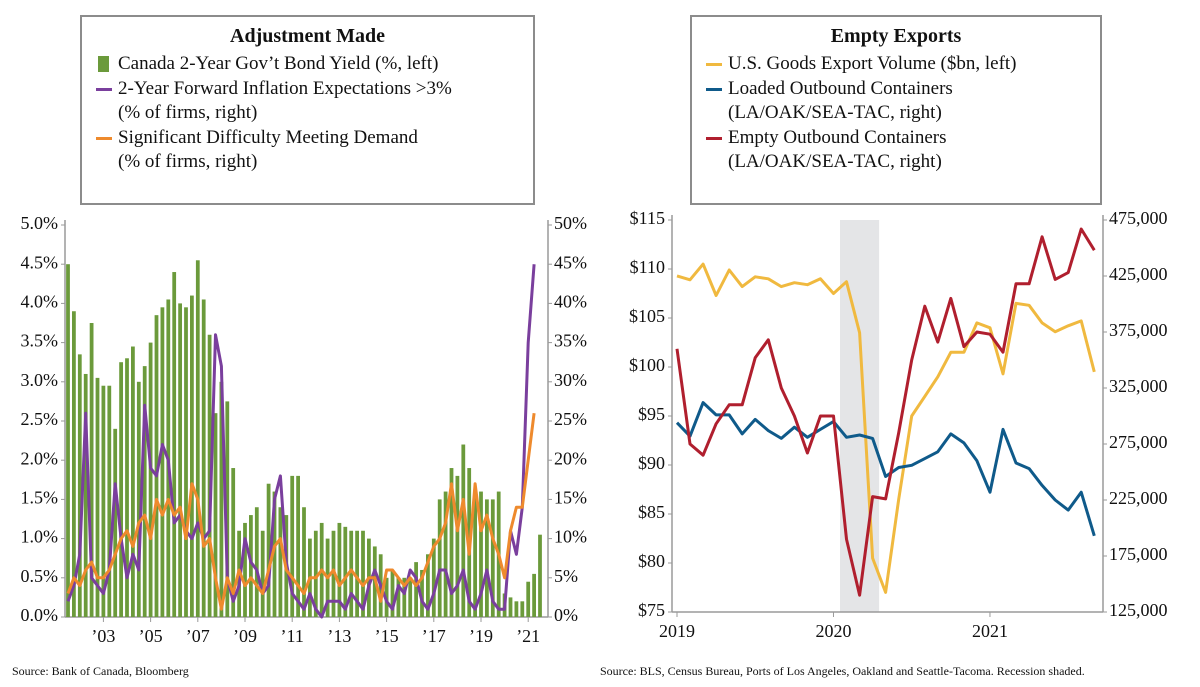 The width and height of the screenshot is (1200, 687). I want to click on y2-tick-label: 5%, so click(566, 576).